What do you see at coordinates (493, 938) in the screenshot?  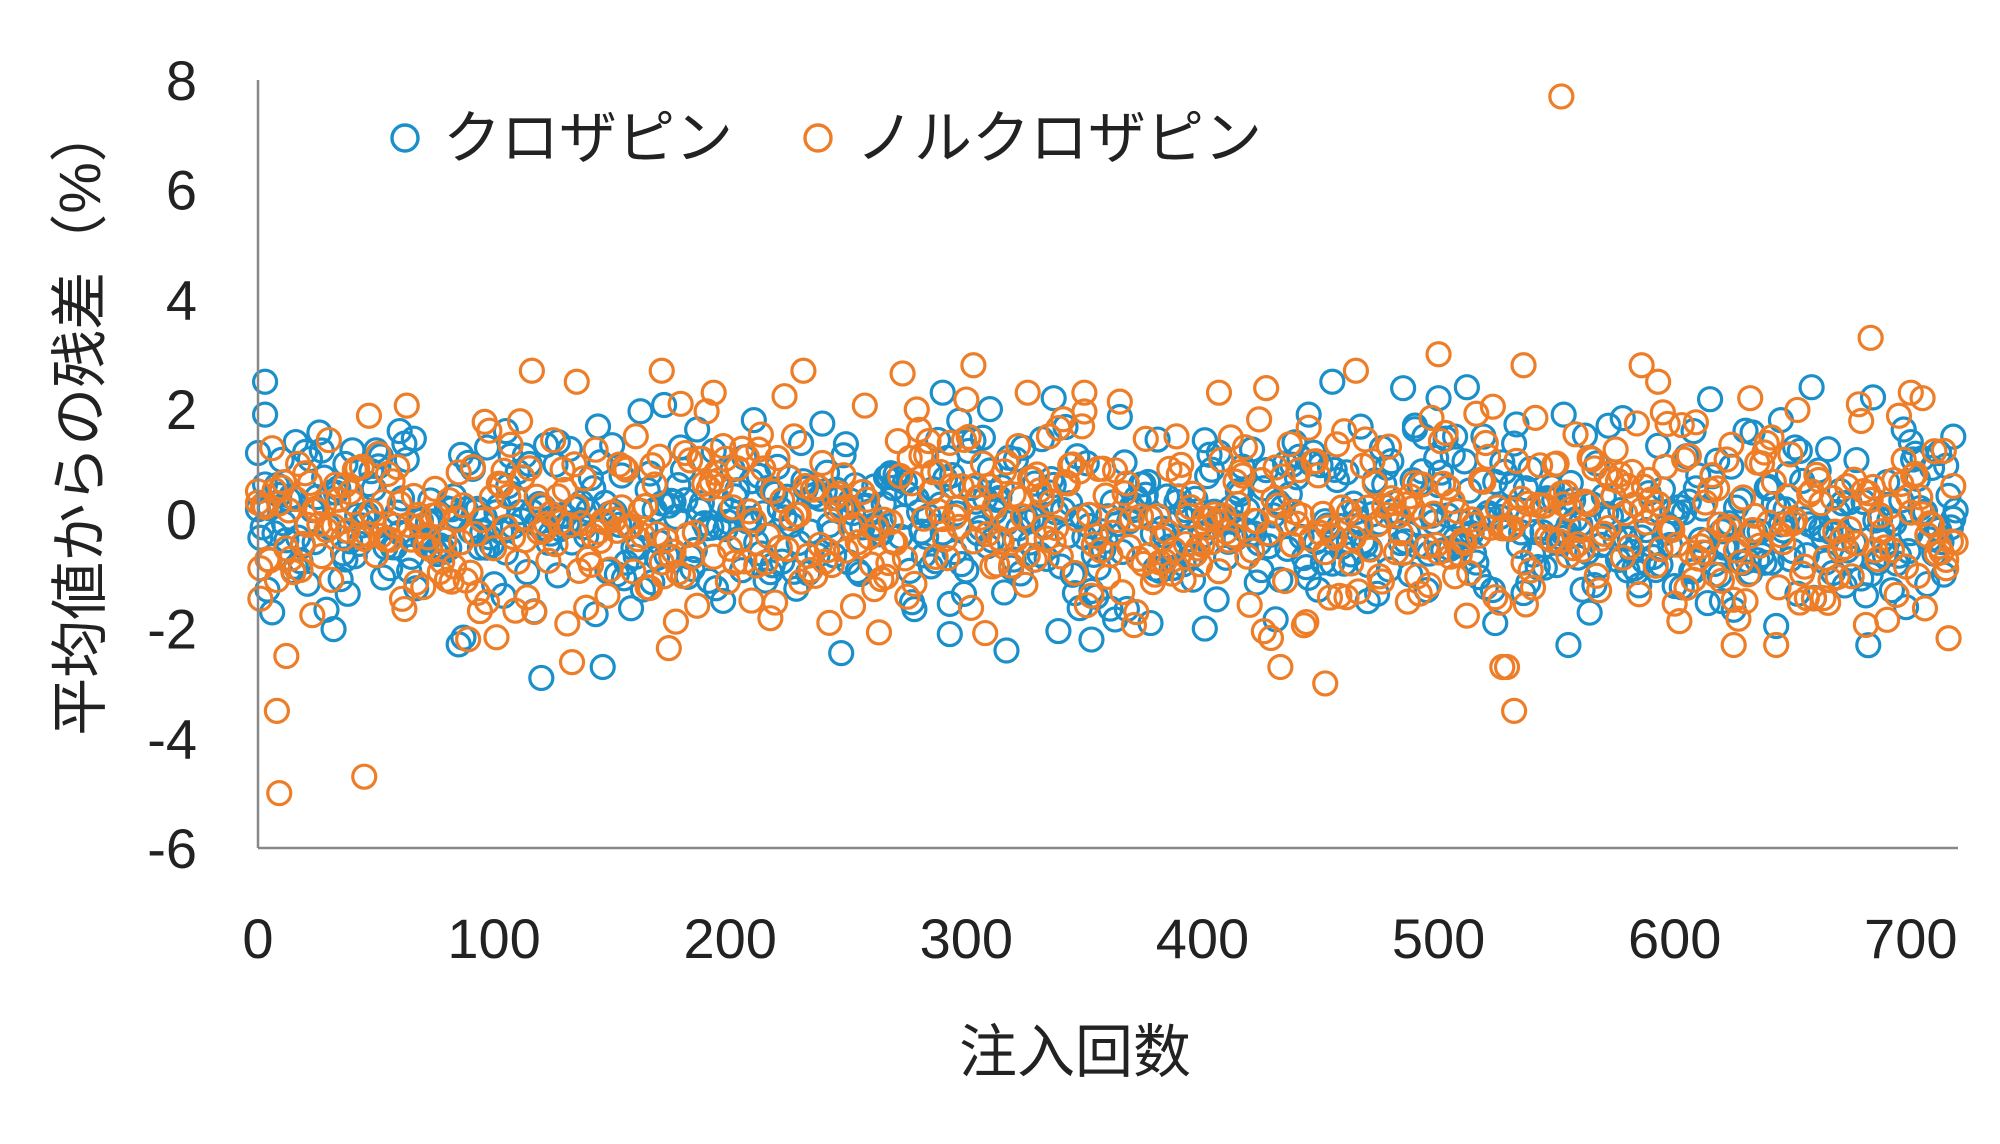 I see `x-tick-label: 100` at bounding box center [493, 938].